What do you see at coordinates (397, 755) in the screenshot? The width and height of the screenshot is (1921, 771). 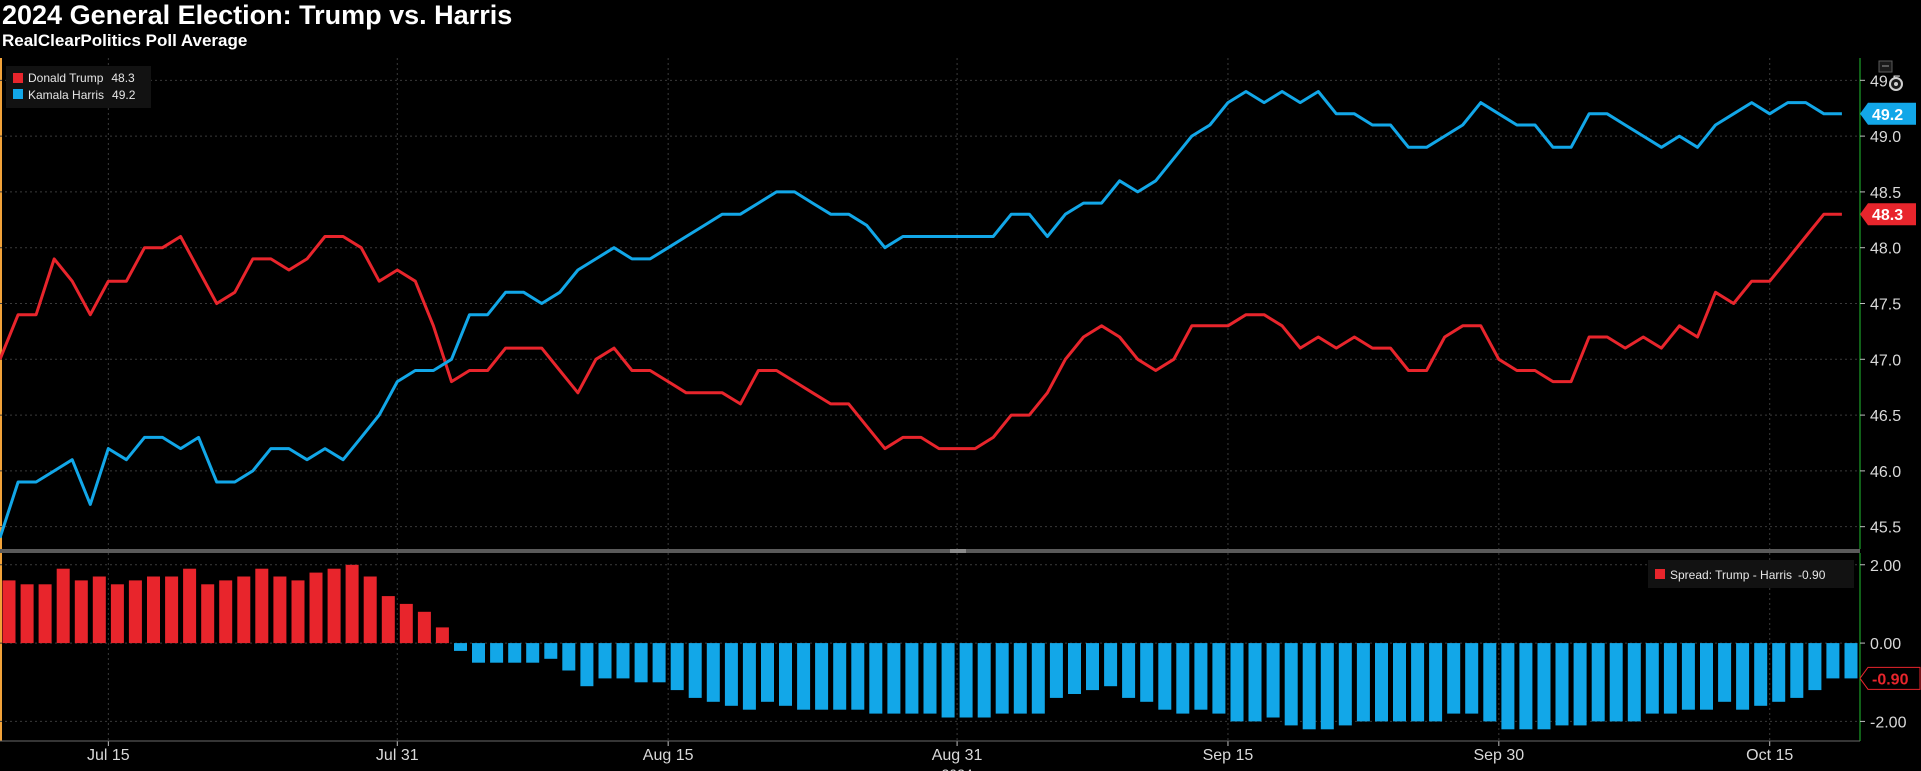 I see `x-tick-label: Jul 31` at bounding box center [397, 755].